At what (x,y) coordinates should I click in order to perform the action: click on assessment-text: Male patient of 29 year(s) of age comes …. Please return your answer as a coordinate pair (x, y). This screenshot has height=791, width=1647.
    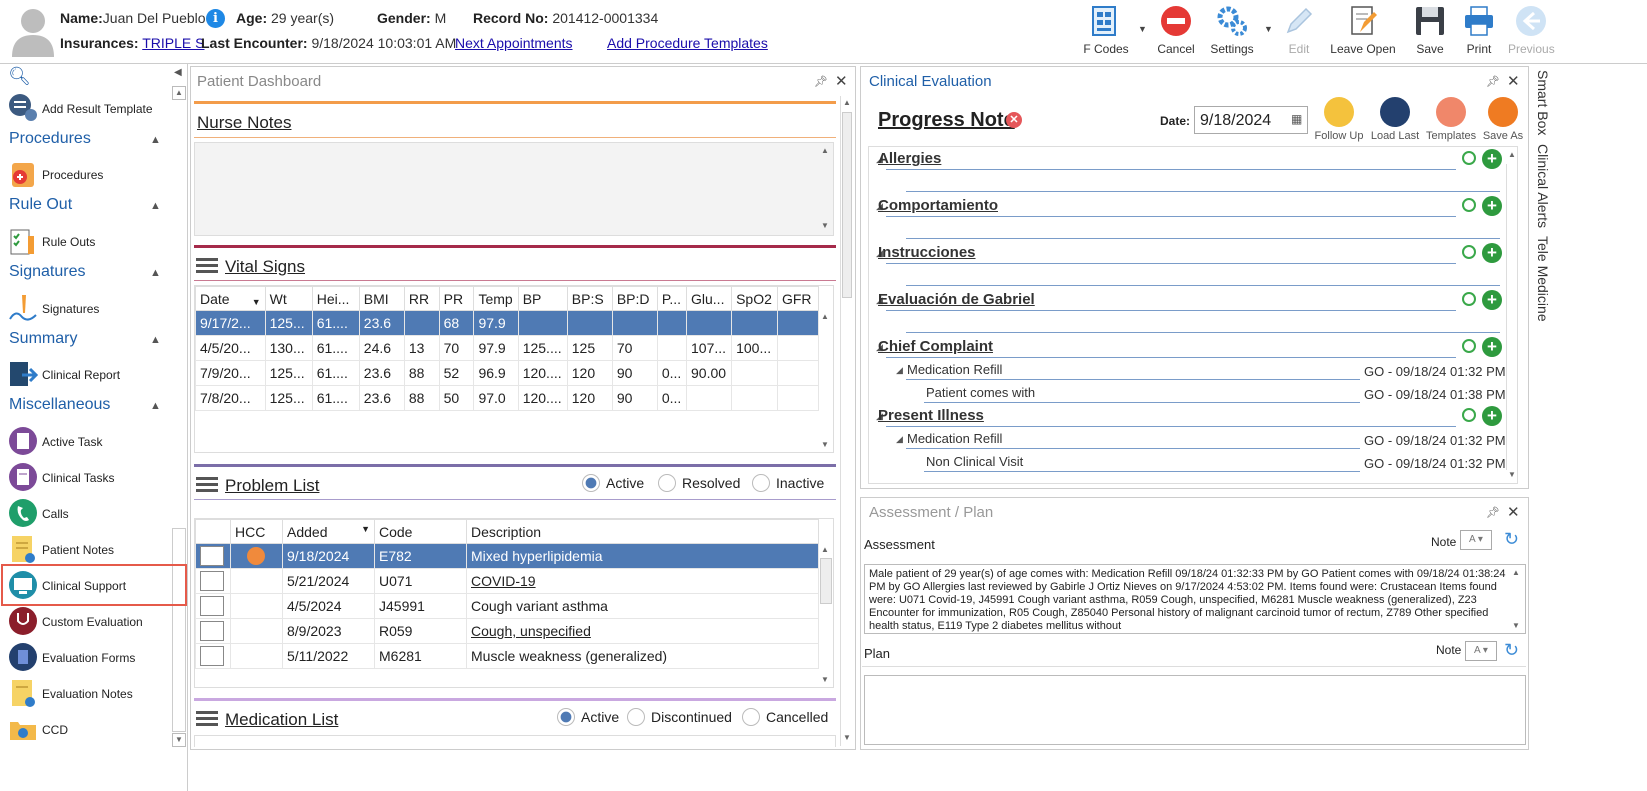
    Looking at the image, I should click on (1195, 599).